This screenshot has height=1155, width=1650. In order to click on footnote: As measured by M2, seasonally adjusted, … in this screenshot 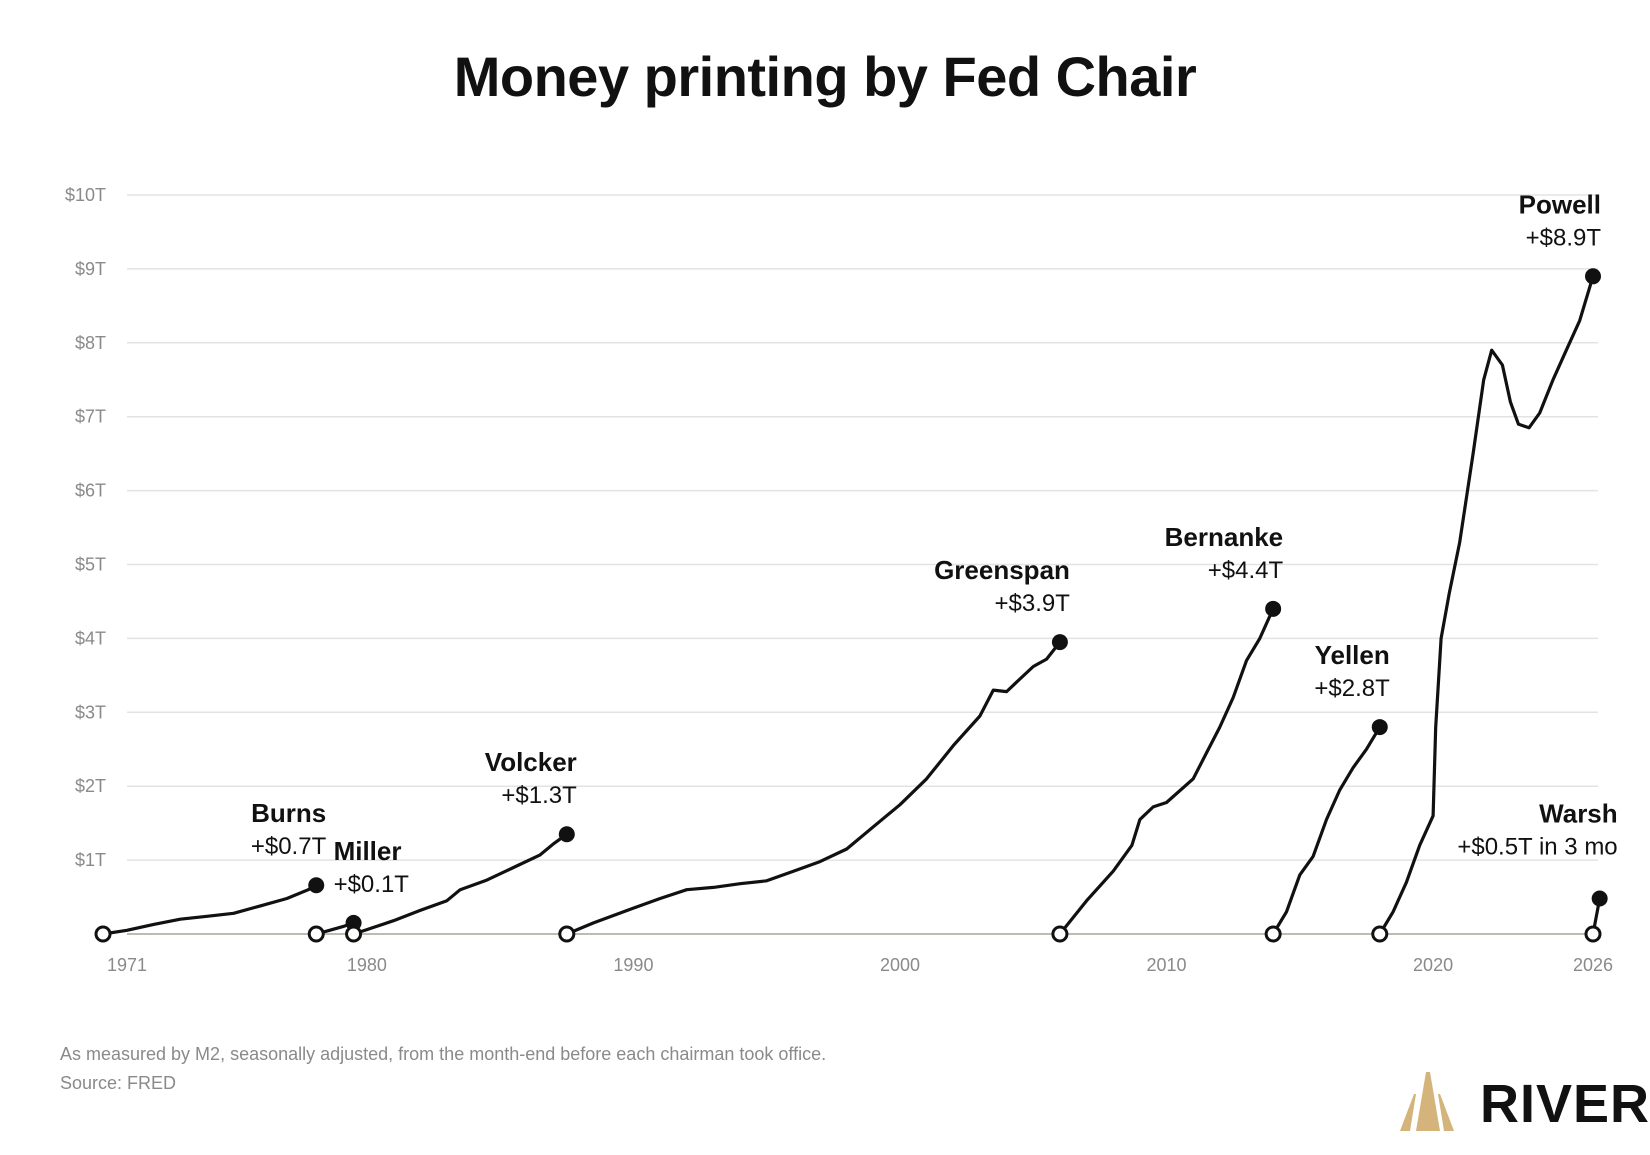, I will do `click(443, 1054)`.